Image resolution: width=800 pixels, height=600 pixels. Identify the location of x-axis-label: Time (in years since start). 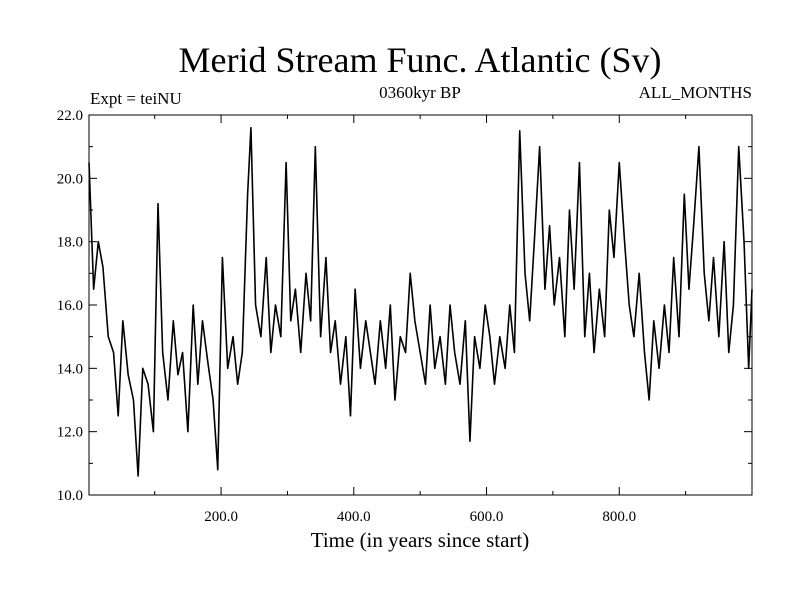
(420, 540).